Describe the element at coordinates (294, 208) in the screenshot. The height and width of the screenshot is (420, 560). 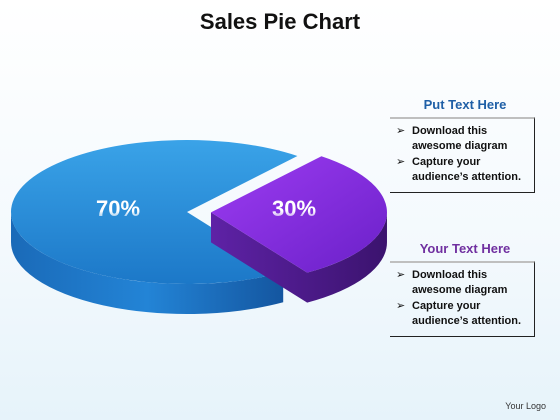
I see `slice-label-30: 30%` at that location.